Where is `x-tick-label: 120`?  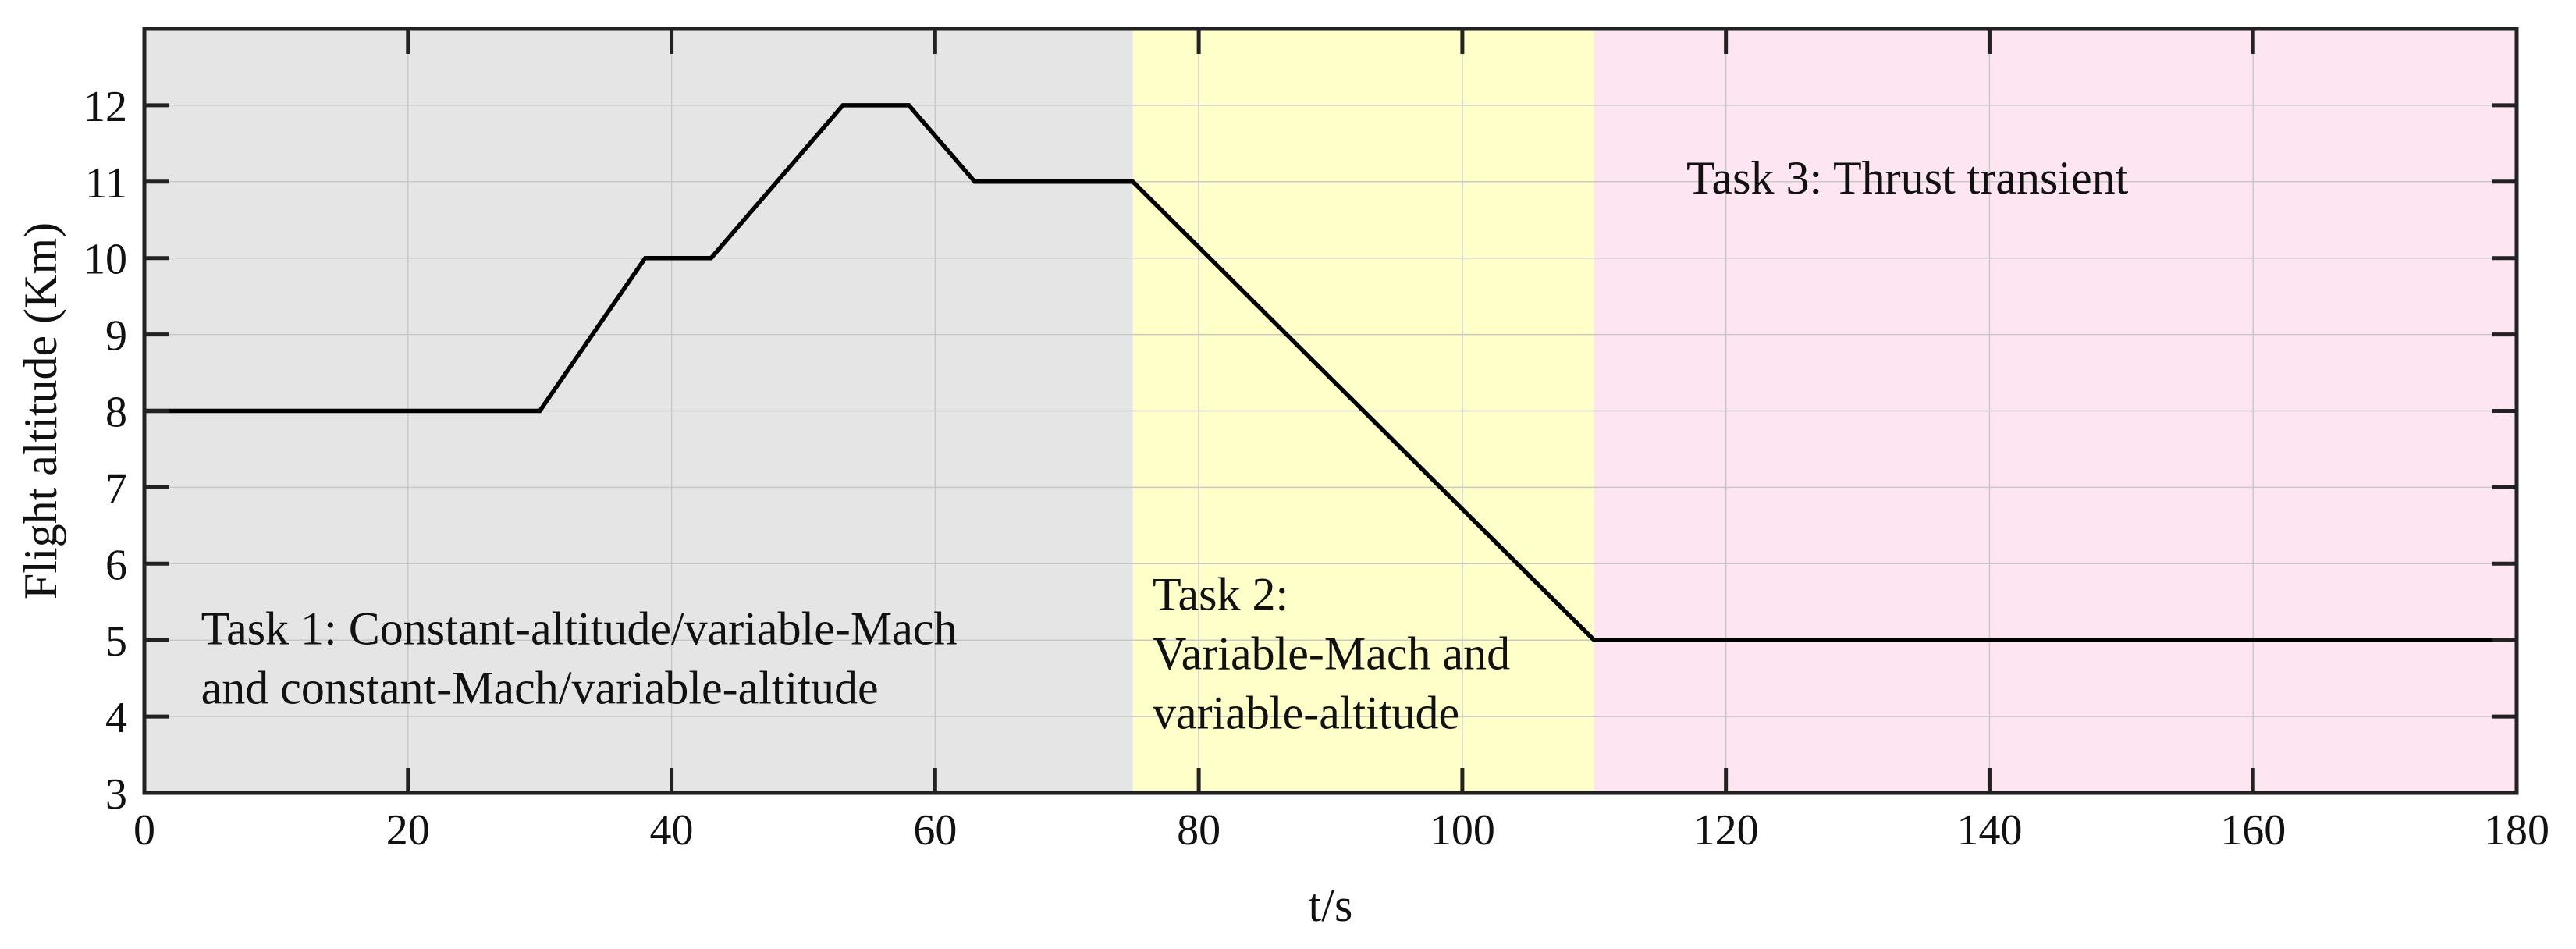
x-tick-label: 120 is located at coordinates (1726, 830).